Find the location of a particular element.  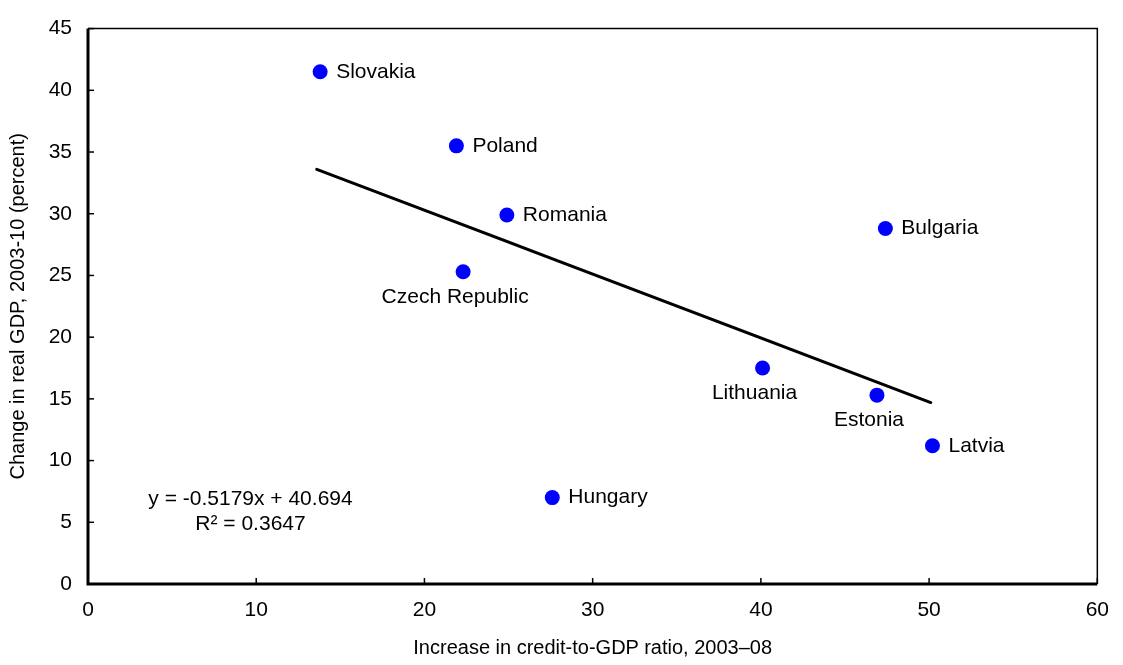

annotation: Estonia is located at coordinates (869, 418).